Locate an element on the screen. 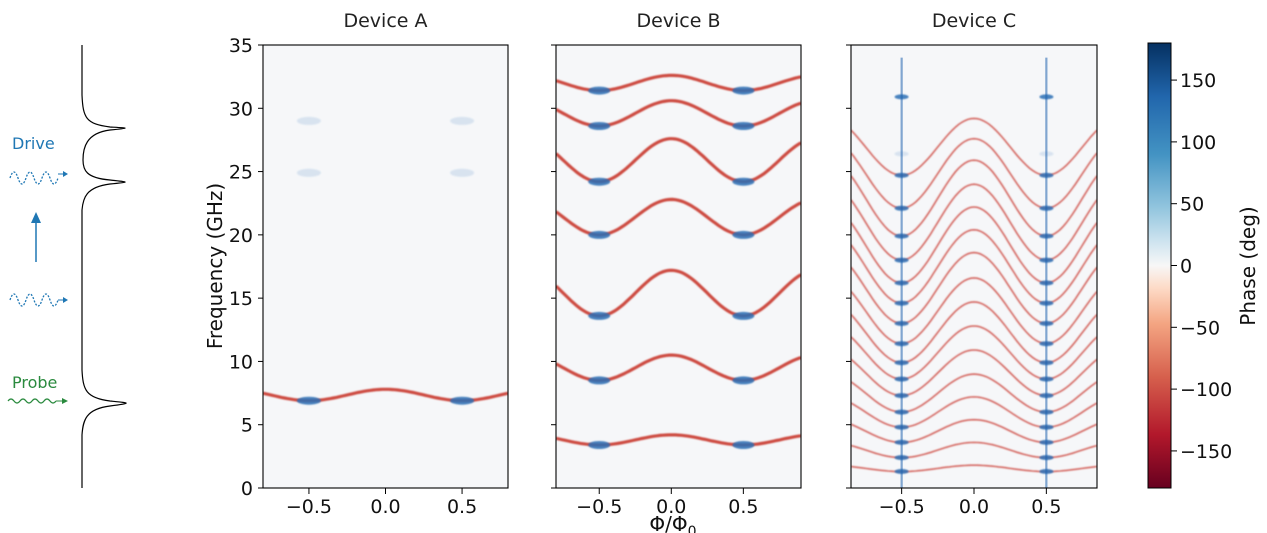  y-tick-label: 0 is located at coordinates (247, 489).